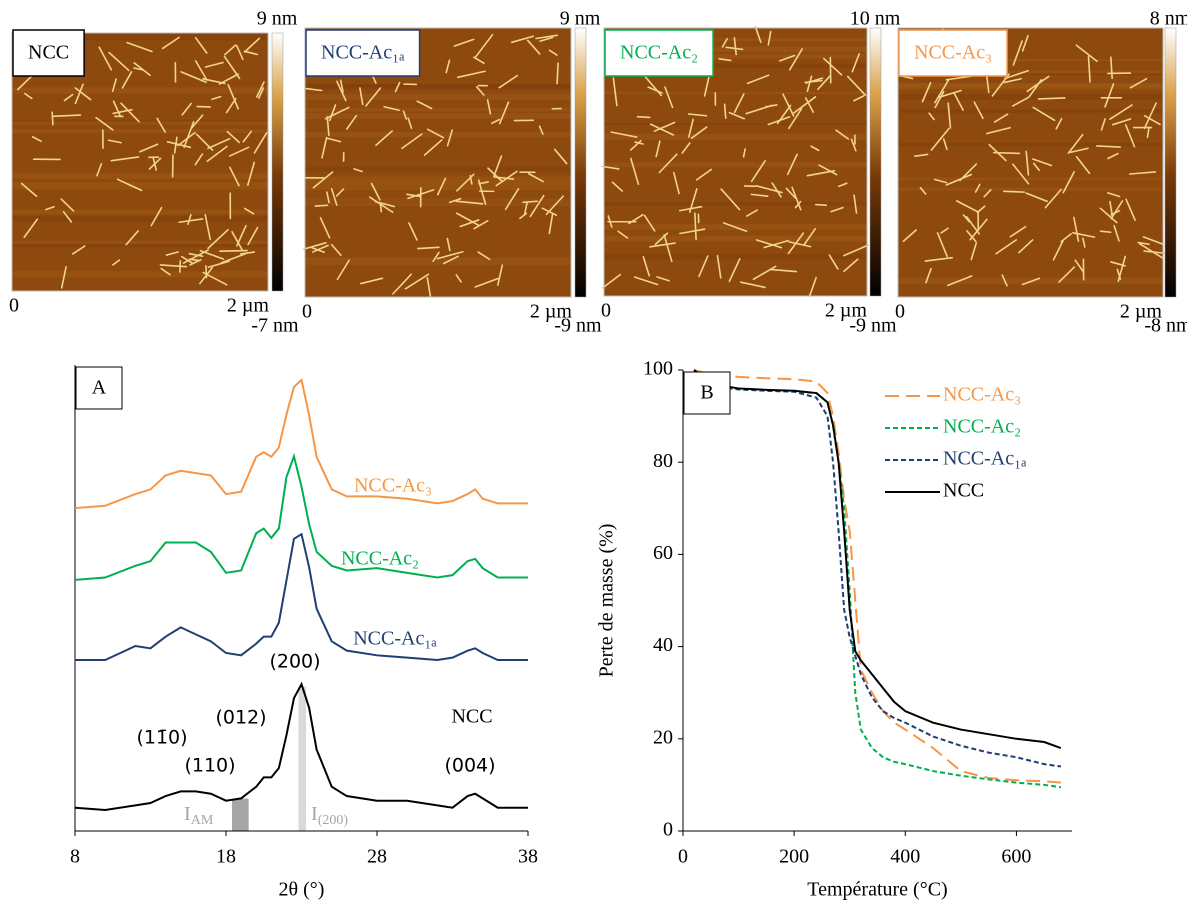  What do you see at coordinates (75, 857) in the screenshot?
I see `x-tick-label: 8` at bounding box center [75, 857].